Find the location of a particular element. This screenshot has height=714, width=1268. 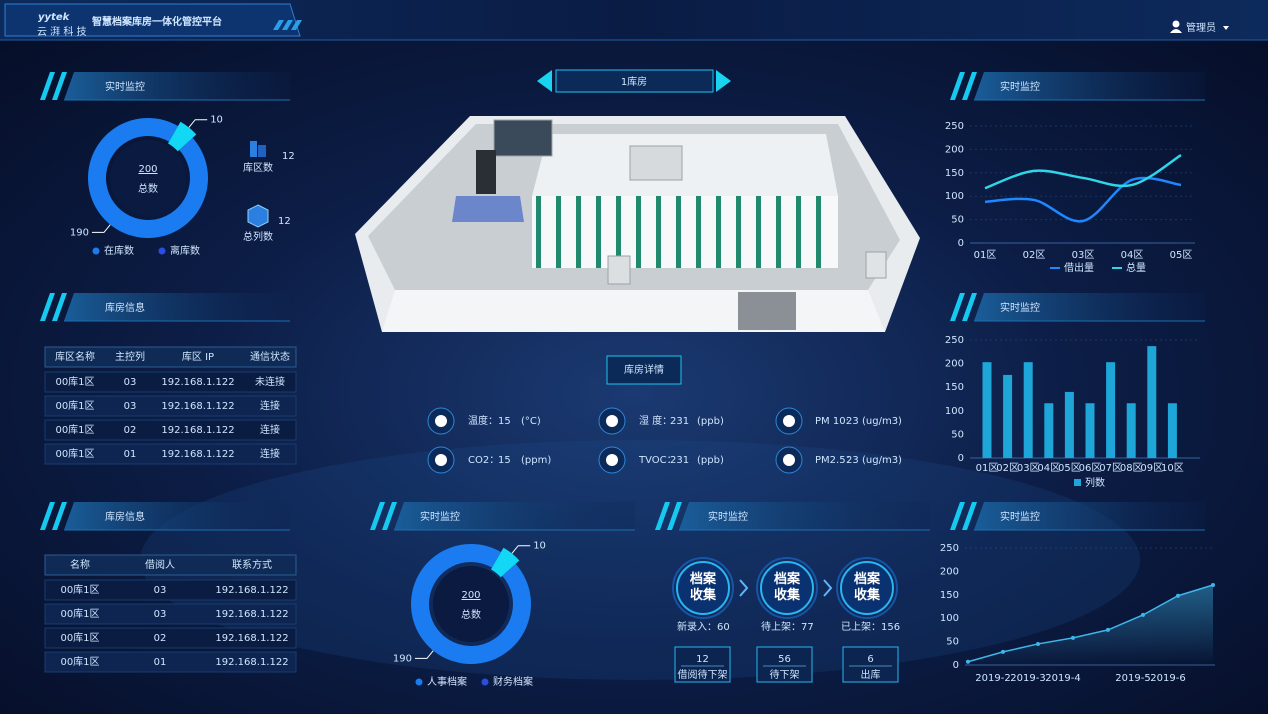

sensor-value: 15 is located at coordinates (504, 460).